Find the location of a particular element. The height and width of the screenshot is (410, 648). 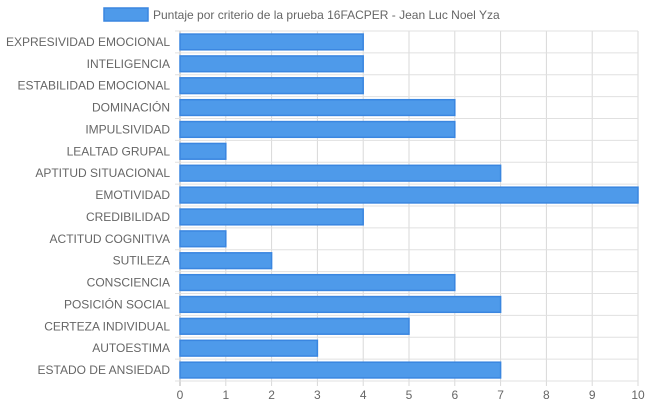

y-tick-label: ESTABILIDAD EMOCIONAL is located at coordinates (94, 86).